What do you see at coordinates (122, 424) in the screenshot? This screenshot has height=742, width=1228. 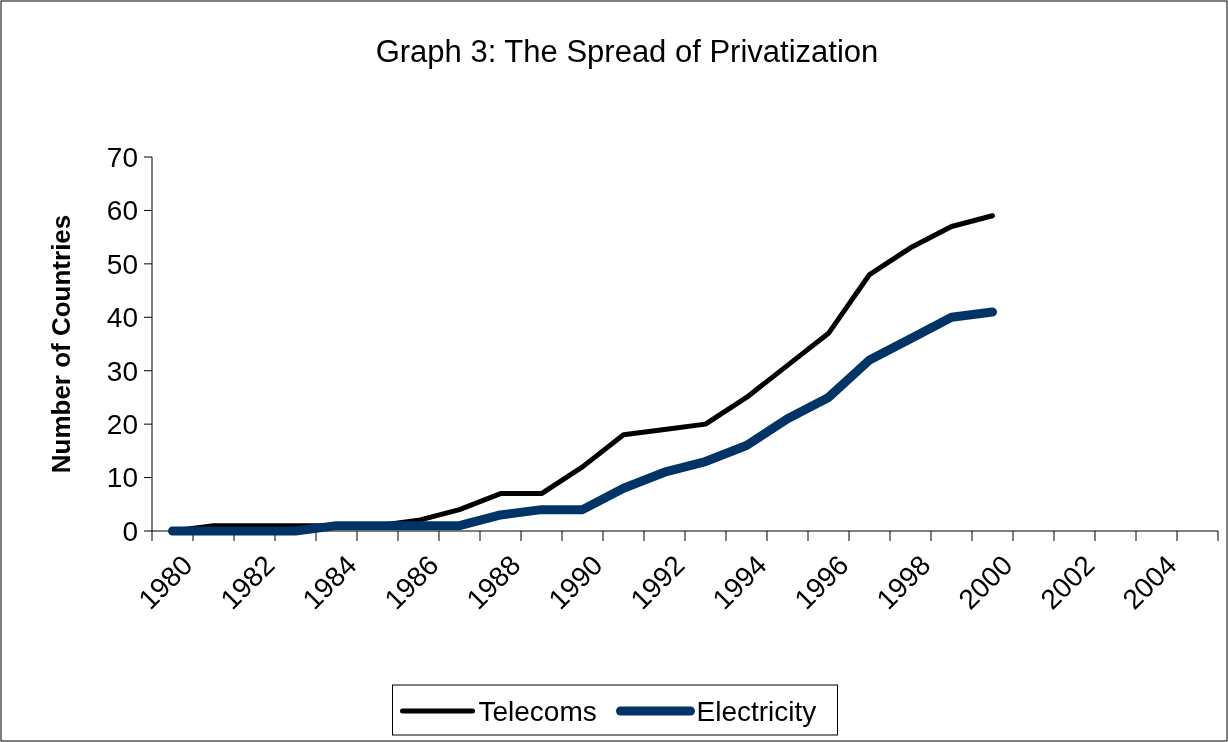 I see `y-tick-label: 20` at bounding box center [122, 424].